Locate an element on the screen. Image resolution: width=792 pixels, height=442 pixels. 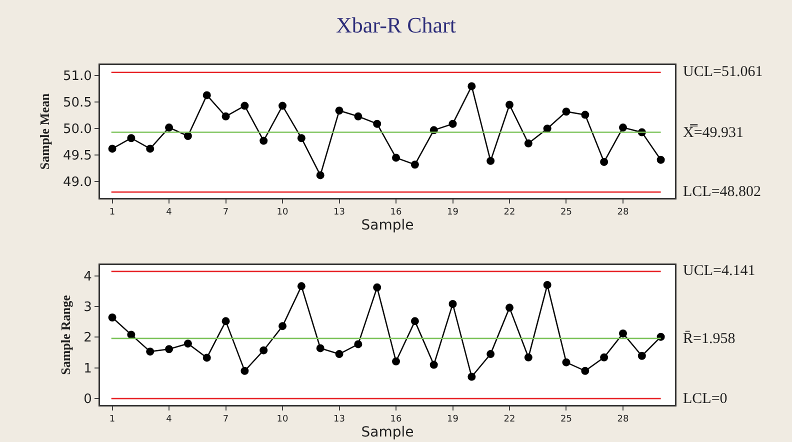
y-tick-label: 0 is located at coordinates (88, 400).